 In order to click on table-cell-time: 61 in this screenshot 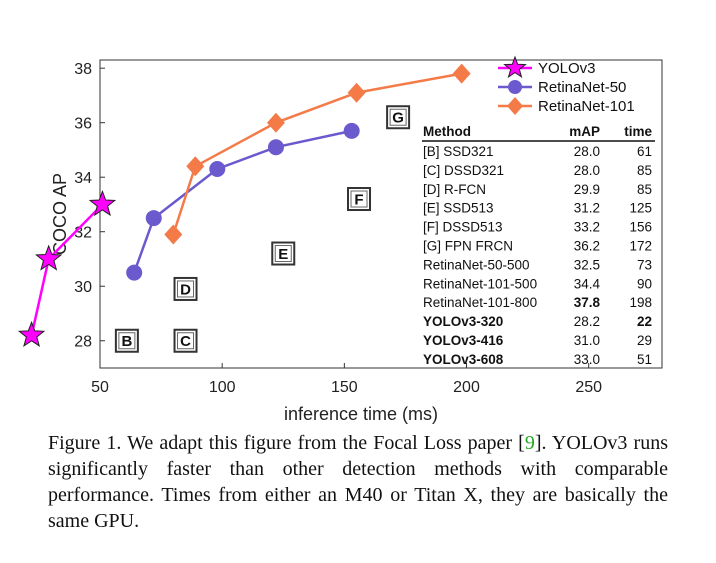, I will do `click(644, 151)`.